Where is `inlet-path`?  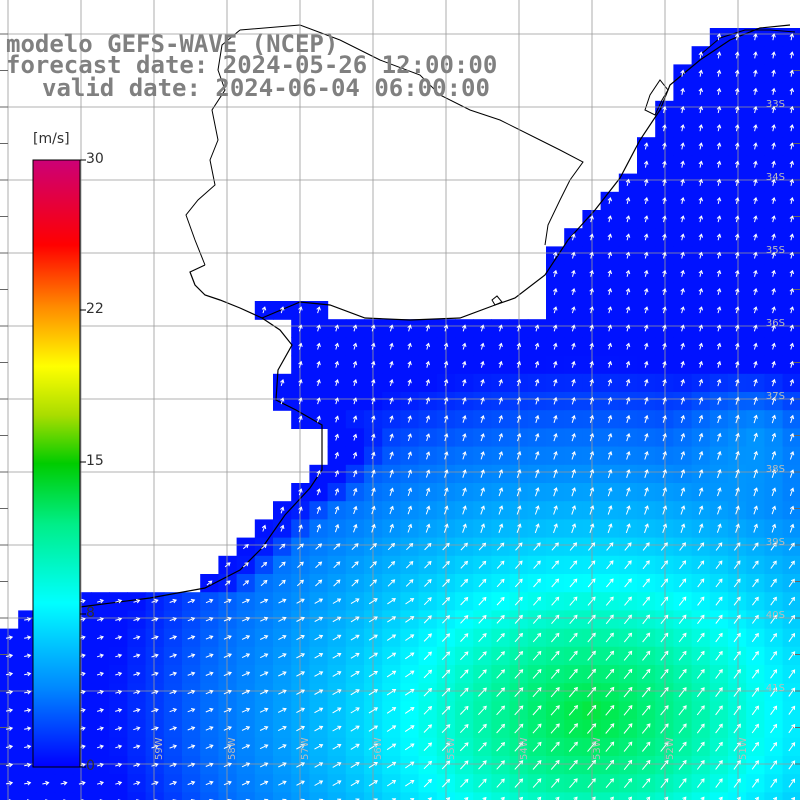
inlet-path is located at coordinates (497, 300).